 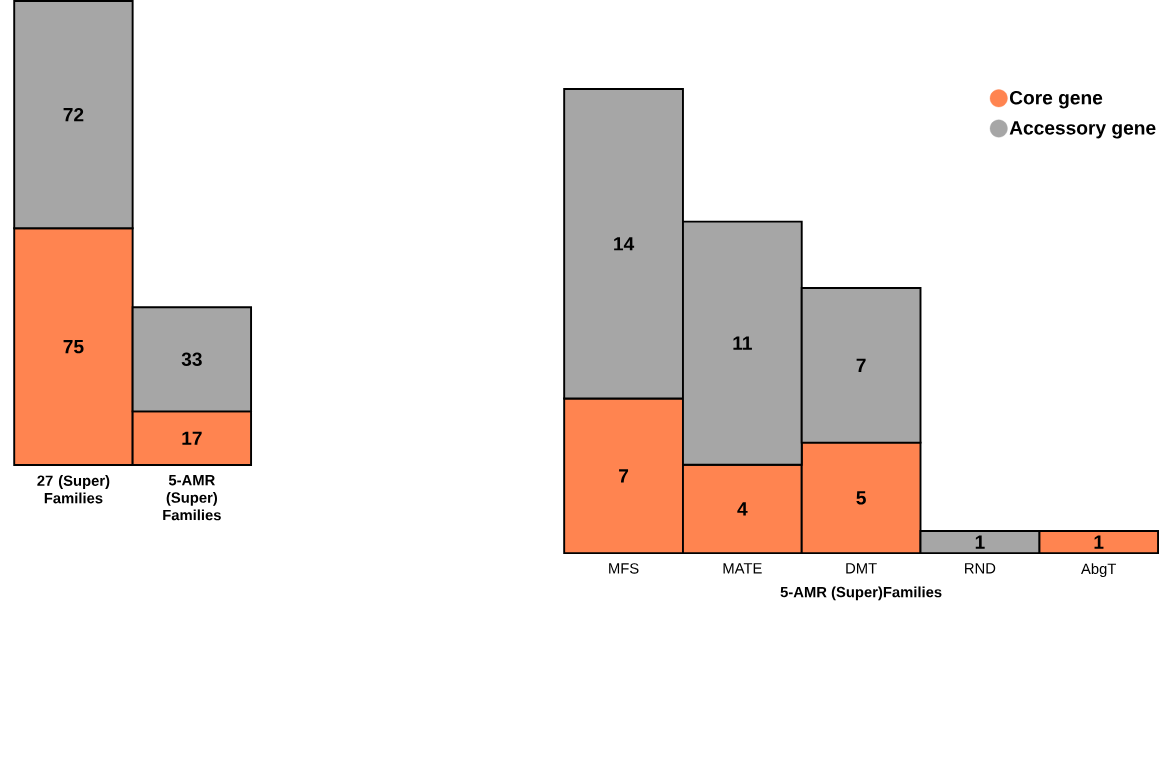 What do you see at coordinates (191, 359) in the screenshot?
I see `data-label: 33` at bounding box center [191, 359].